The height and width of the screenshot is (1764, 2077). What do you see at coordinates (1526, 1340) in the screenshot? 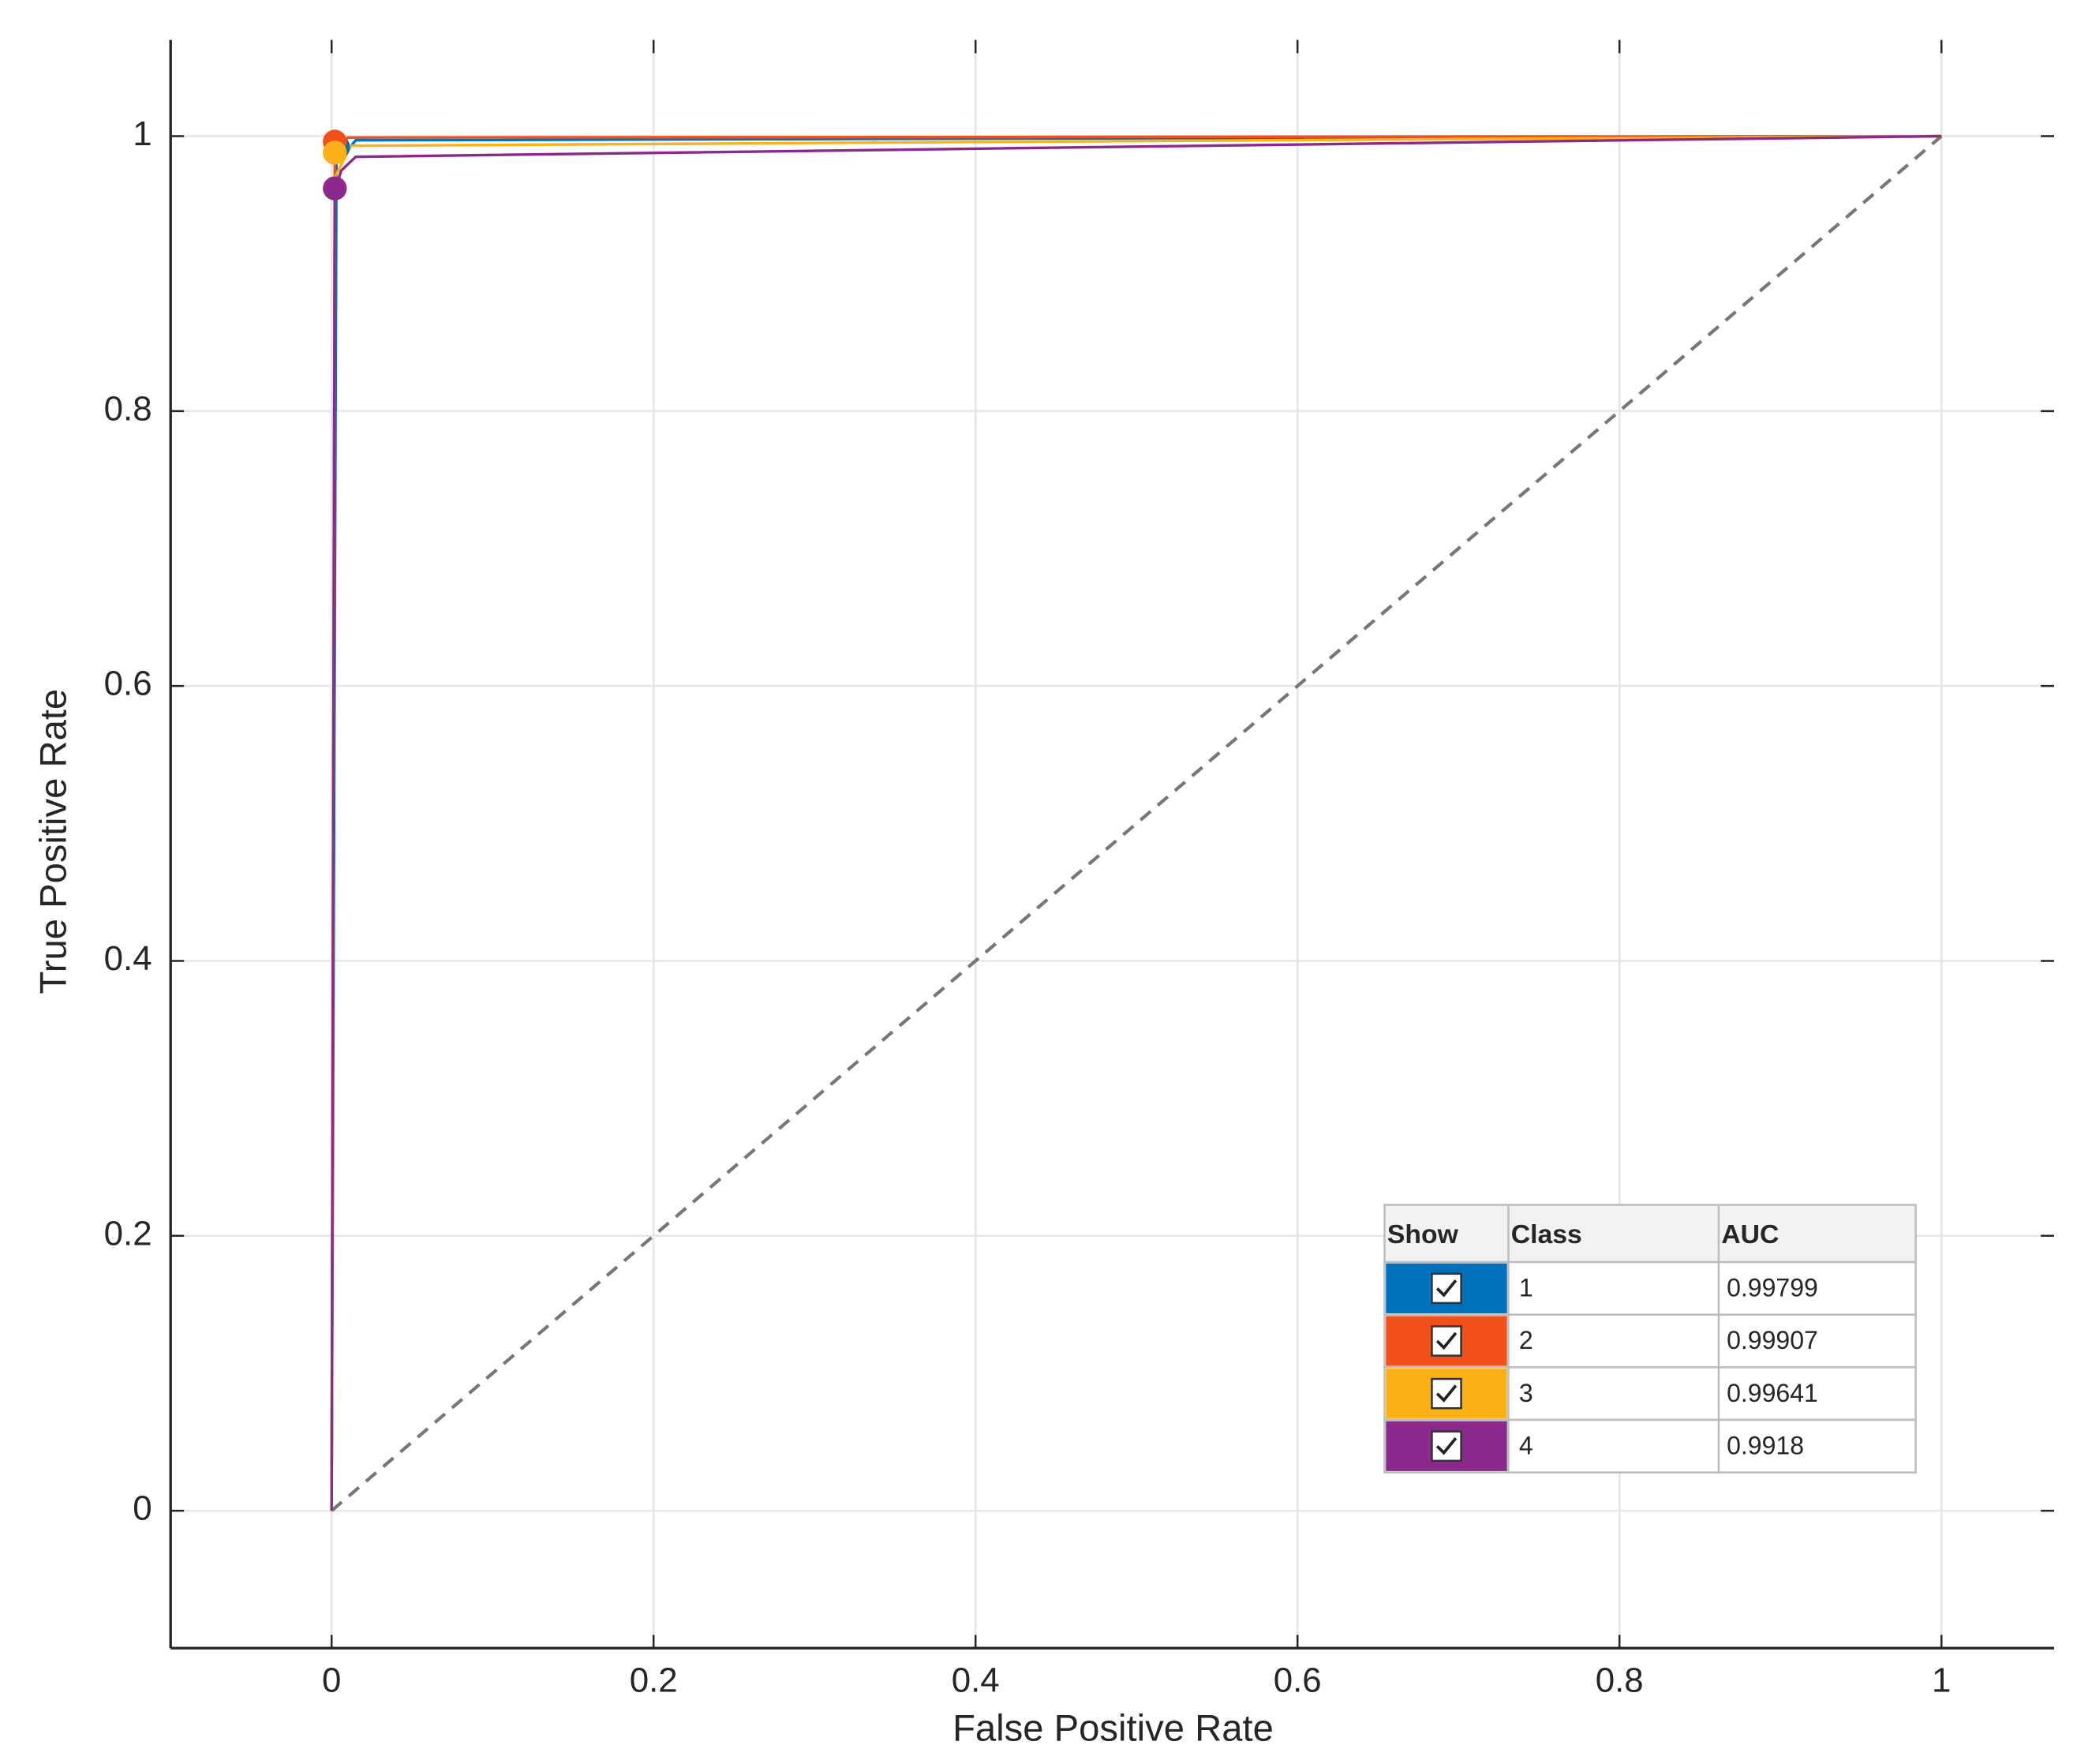
I see `legend-class: 2` at bounding box center [1526, 1340].